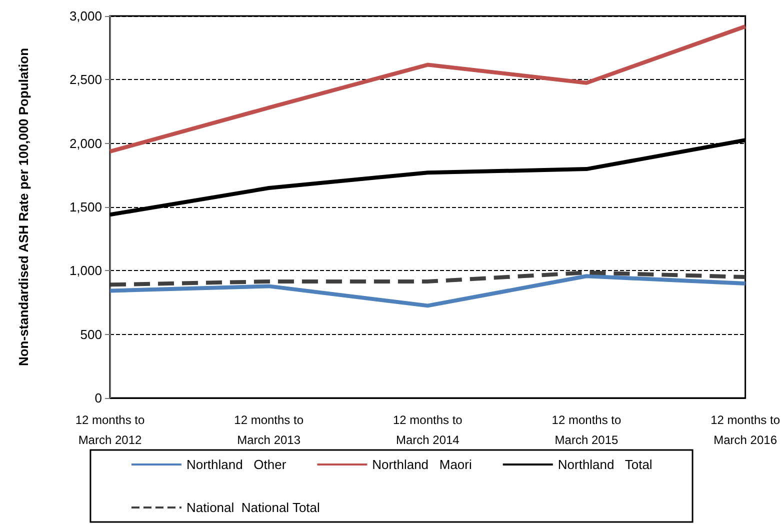 This screenshot has height=526, width=783. What do you see at coordinates (587, 430) in the screenshot?
I see `x-tick-label: 12 months to March 2015` at bounding box center [587, 430].